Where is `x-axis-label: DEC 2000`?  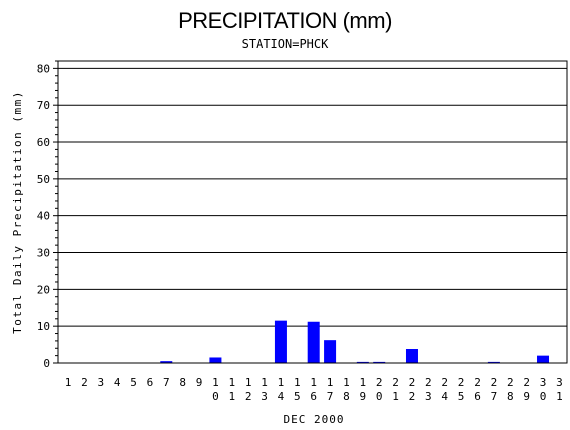 x-axis-label: DEC 2000 is located at coordinates (314, 419).